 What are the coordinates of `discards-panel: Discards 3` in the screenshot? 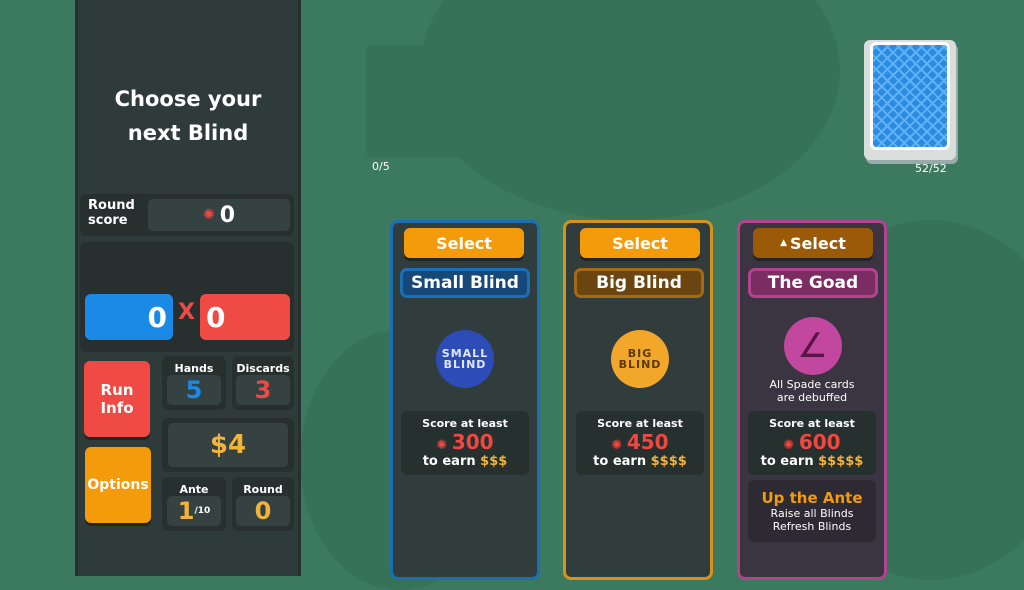 It's located at (263, 383).